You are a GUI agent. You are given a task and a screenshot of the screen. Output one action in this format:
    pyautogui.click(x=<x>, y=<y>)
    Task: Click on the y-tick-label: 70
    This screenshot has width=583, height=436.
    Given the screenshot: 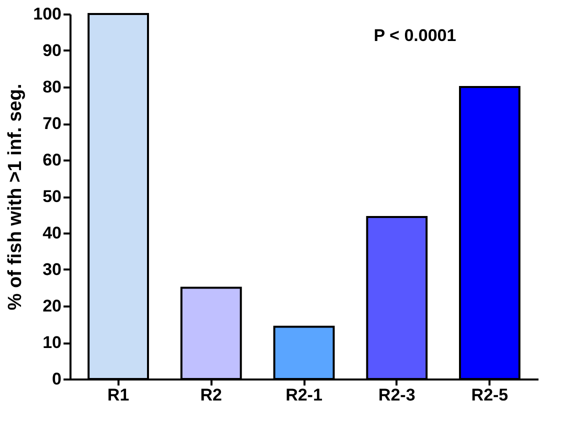 What is the action you would take?
    pyautogui.click(x=52, y=123)
    